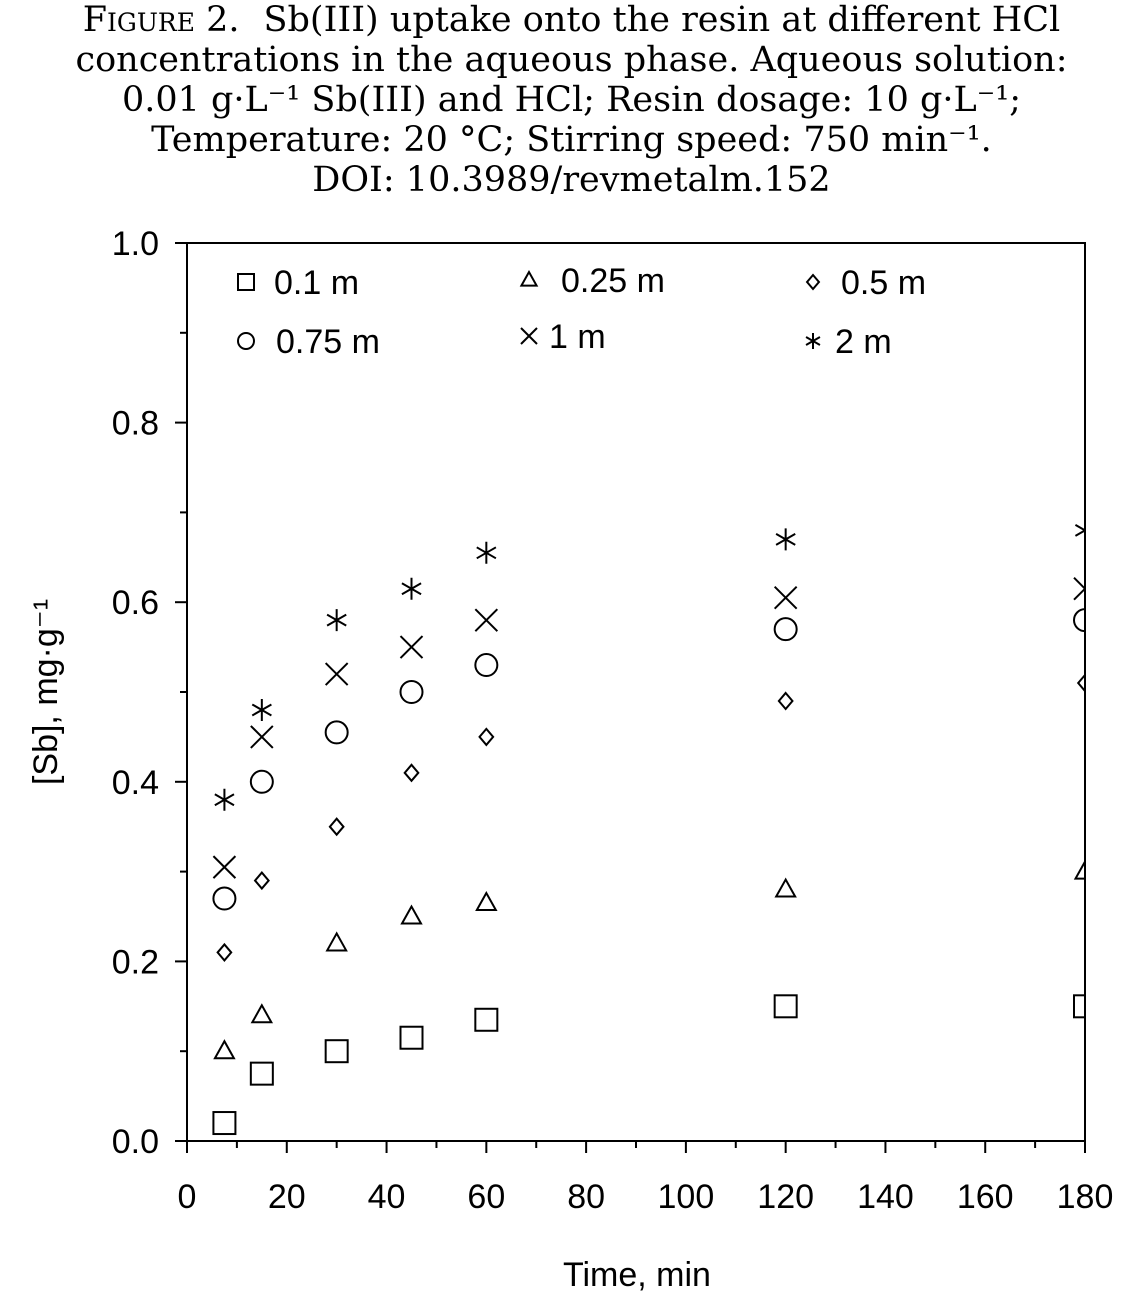 This screenshot has width=1143, height=1296. Describe the element at coordinates (785, 1197) in the screenshot. I see `x-tick-label: 120` at that location.